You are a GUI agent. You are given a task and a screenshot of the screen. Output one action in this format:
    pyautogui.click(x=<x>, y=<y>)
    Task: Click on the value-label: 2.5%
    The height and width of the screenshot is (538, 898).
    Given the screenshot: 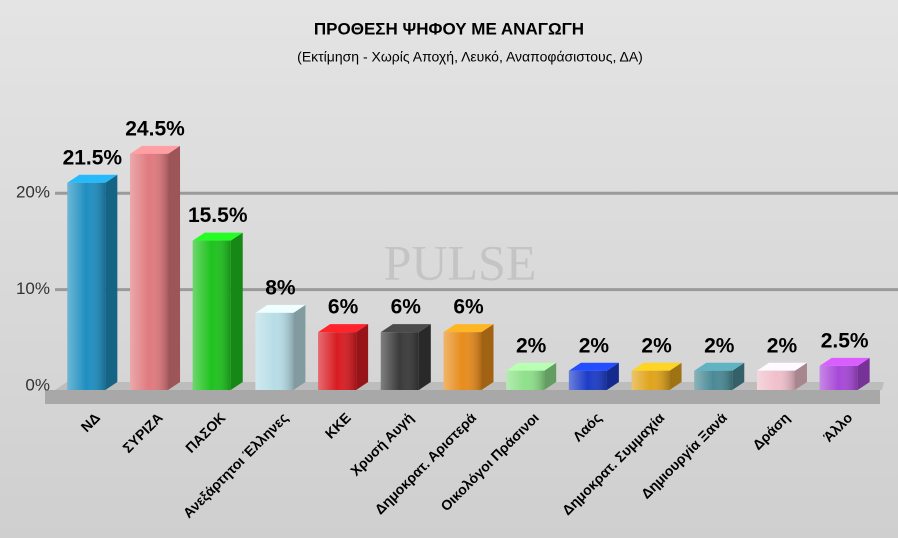 What is the action you would take?
    pyautogui.click(x=845, y=340)
    